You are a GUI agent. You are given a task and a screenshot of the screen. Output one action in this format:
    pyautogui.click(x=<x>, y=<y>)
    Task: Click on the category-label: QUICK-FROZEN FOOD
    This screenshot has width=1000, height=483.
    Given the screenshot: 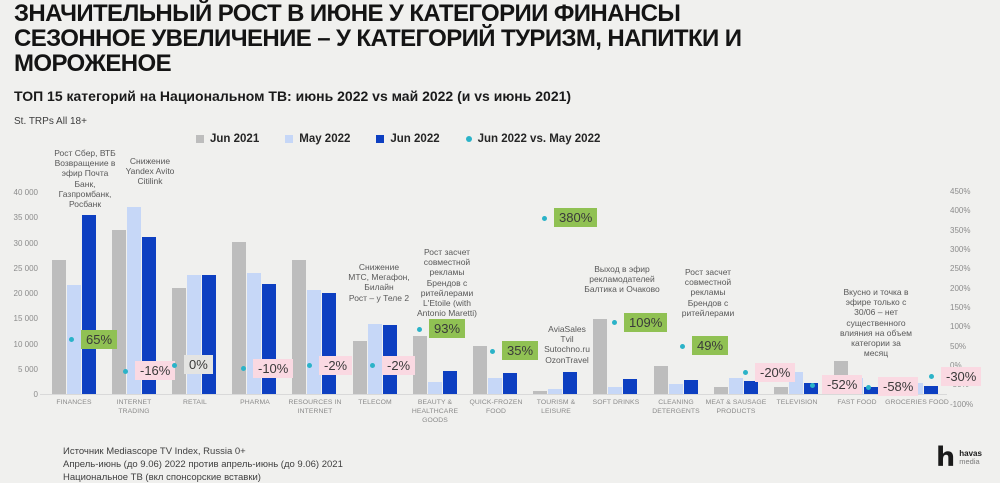 What is the action you would take?
    pyautogui.click(x=496, y=407)
    